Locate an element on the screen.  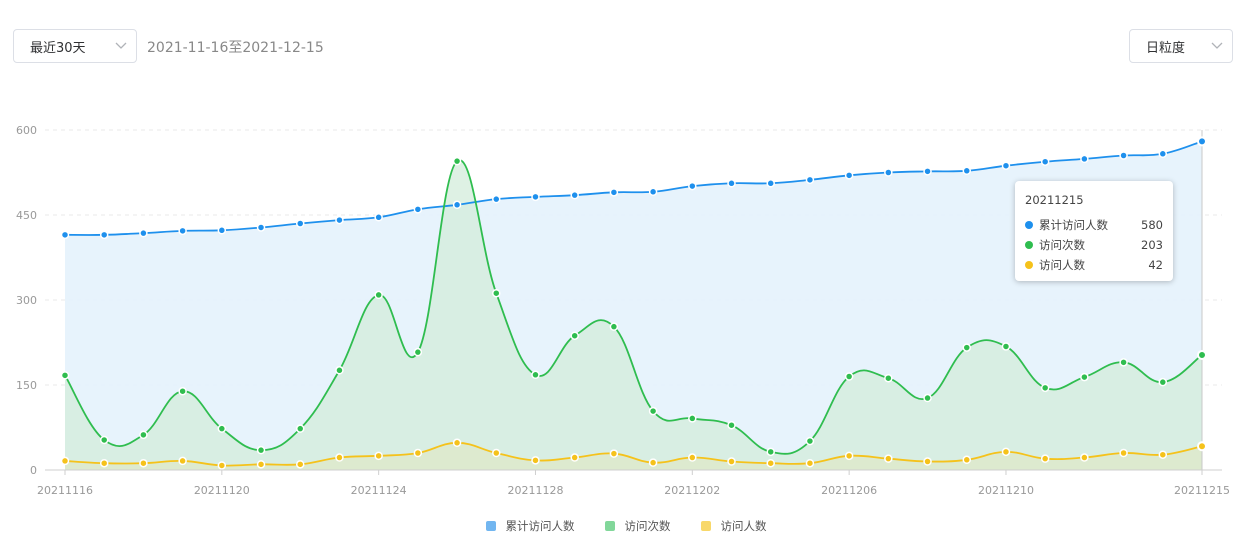
legend-item-visitors: 访问人数 is located at coordinates (733, 526).